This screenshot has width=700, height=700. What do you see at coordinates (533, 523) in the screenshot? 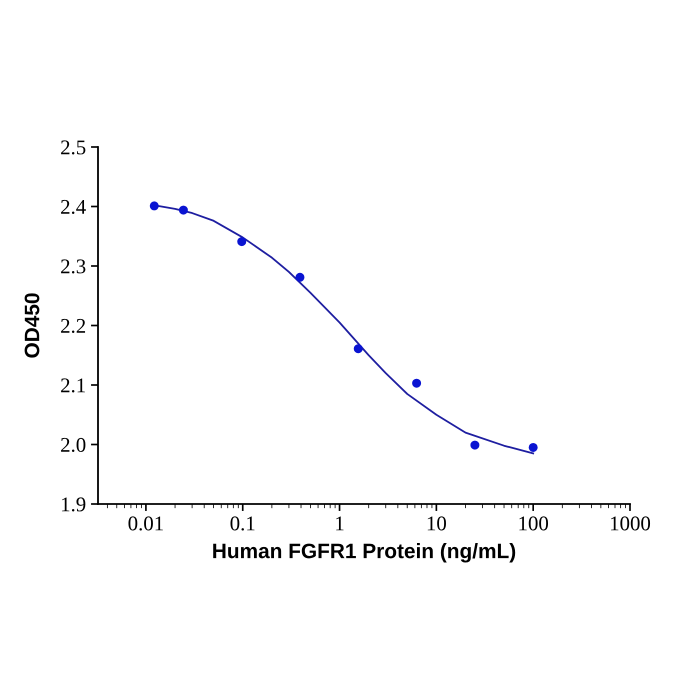
I see `x-tick-label: 100` at bounding box center [533, 523].